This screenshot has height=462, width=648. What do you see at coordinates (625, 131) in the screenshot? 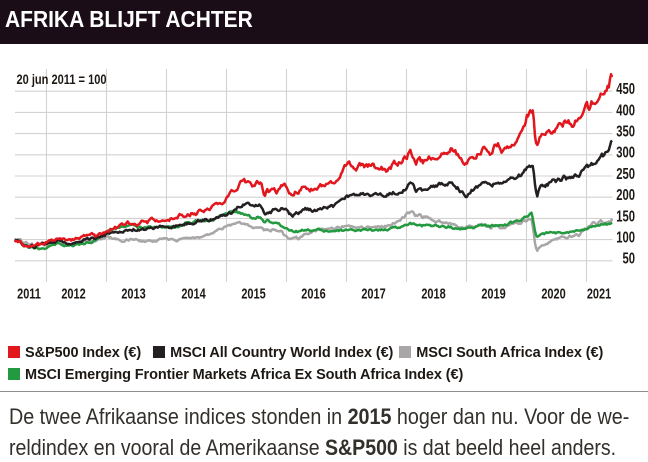
I see `svg-text: 350` at bounding box center [625, 131].